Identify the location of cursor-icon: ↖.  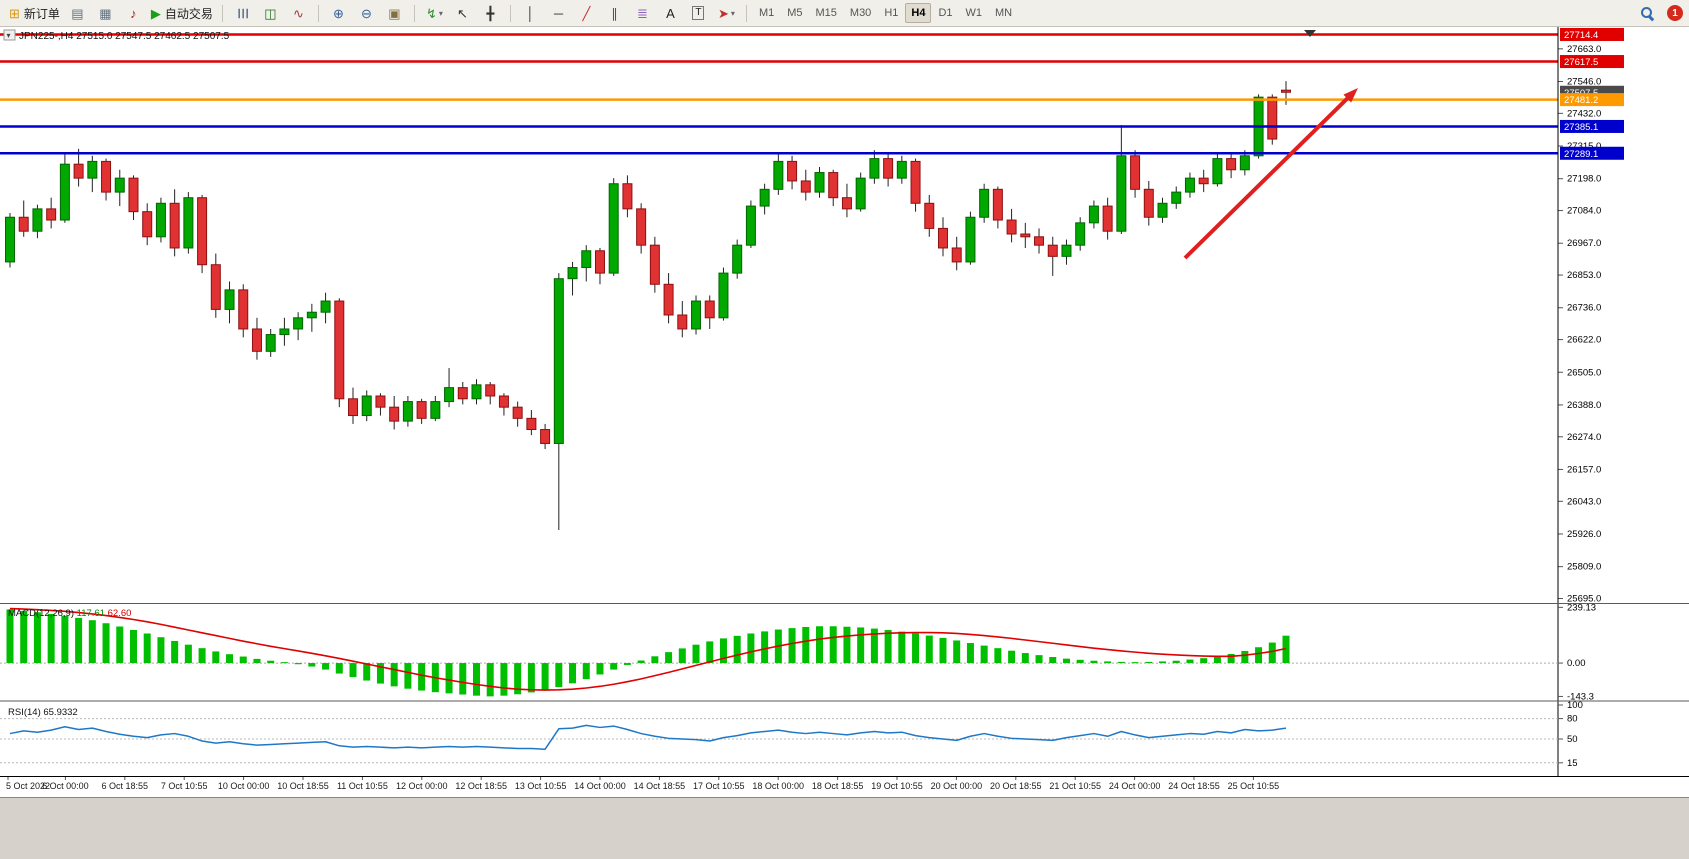
(462, 13).